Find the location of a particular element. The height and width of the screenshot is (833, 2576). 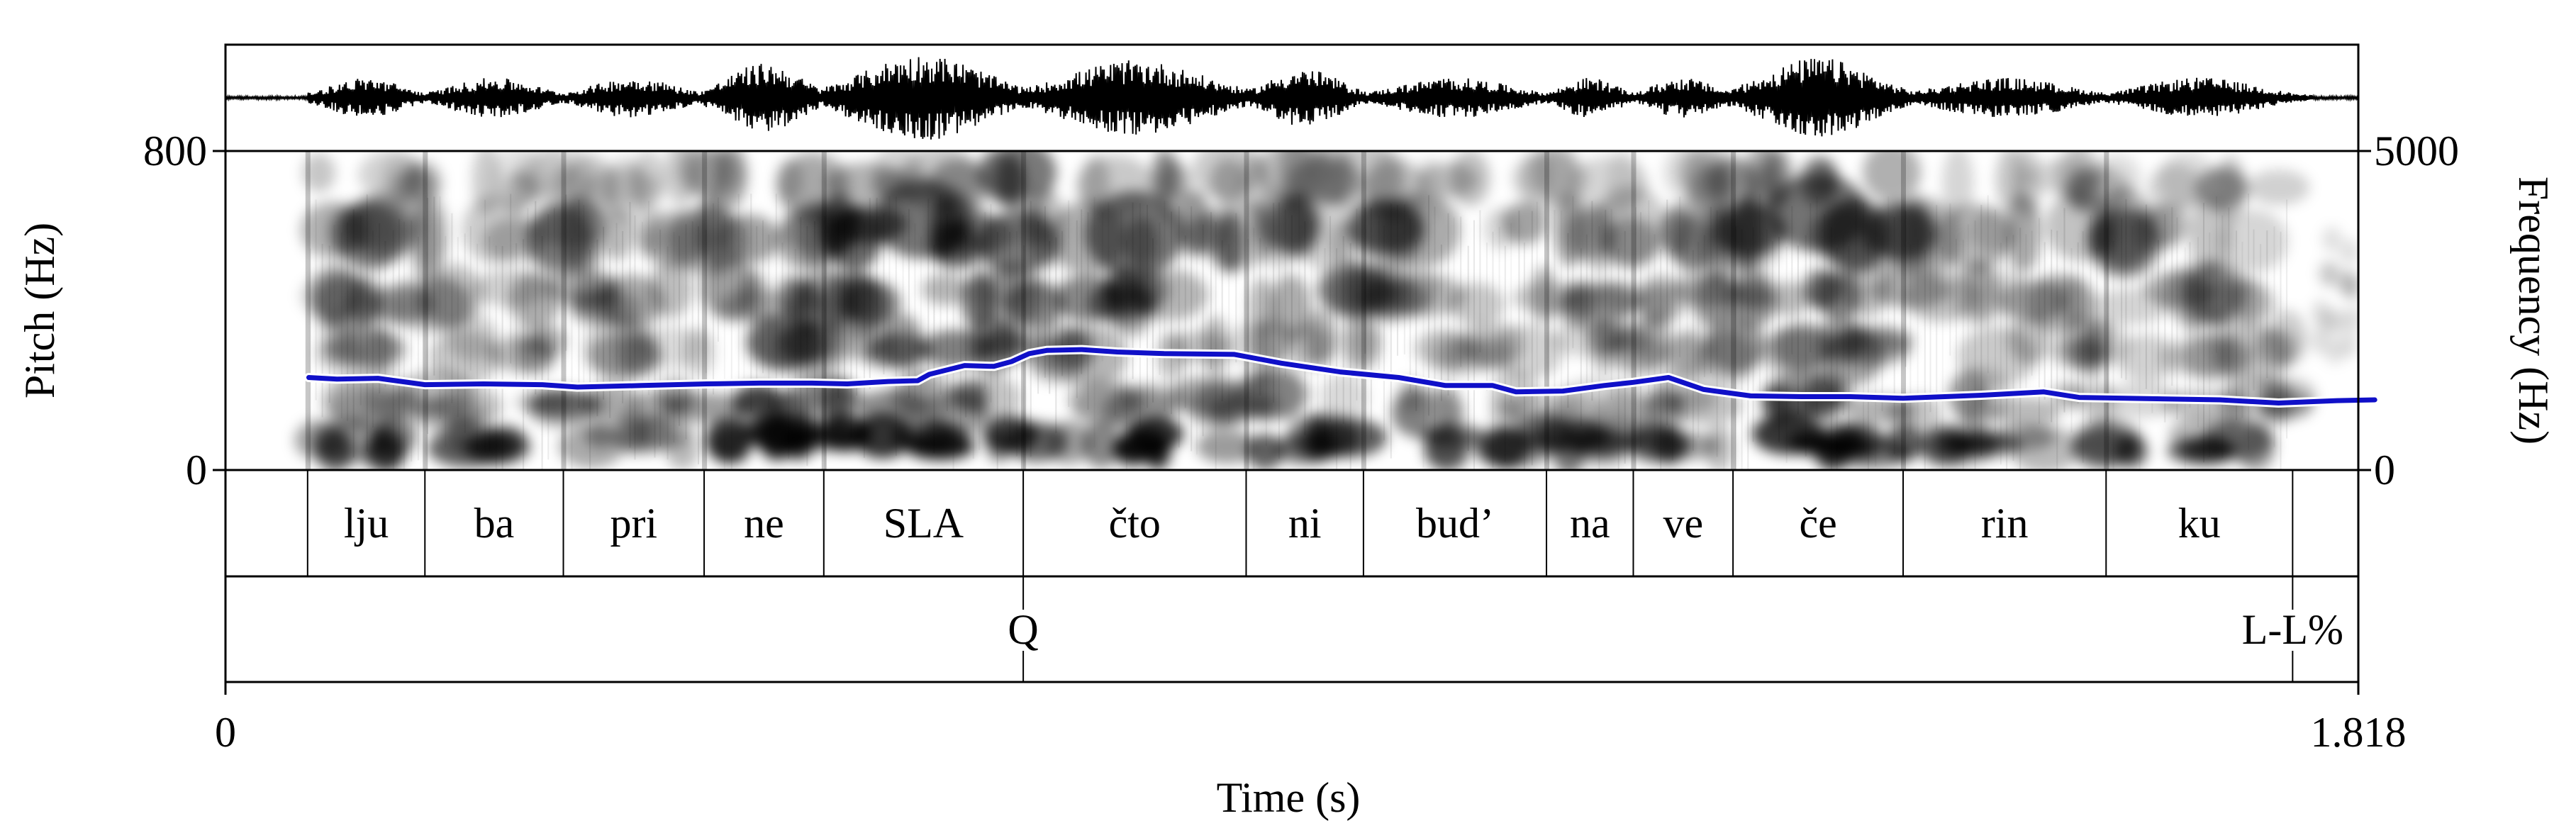

syllable-label: ba is located at coordinates (494, 523).